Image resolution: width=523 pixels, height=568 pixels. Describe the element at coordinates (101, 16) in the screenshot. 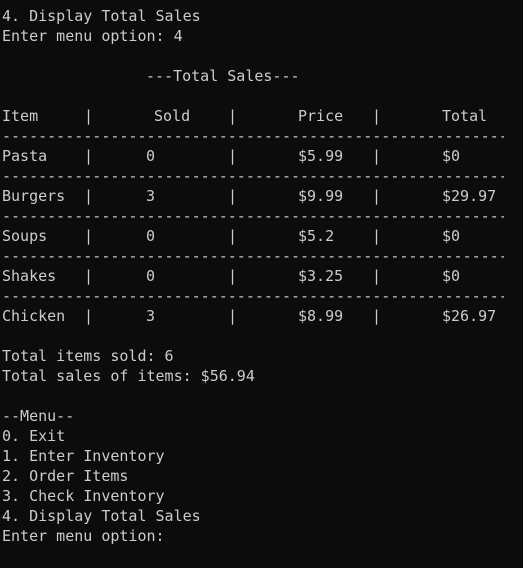

I see `menu-echo-line: 4. Display Total Sales` at that location.